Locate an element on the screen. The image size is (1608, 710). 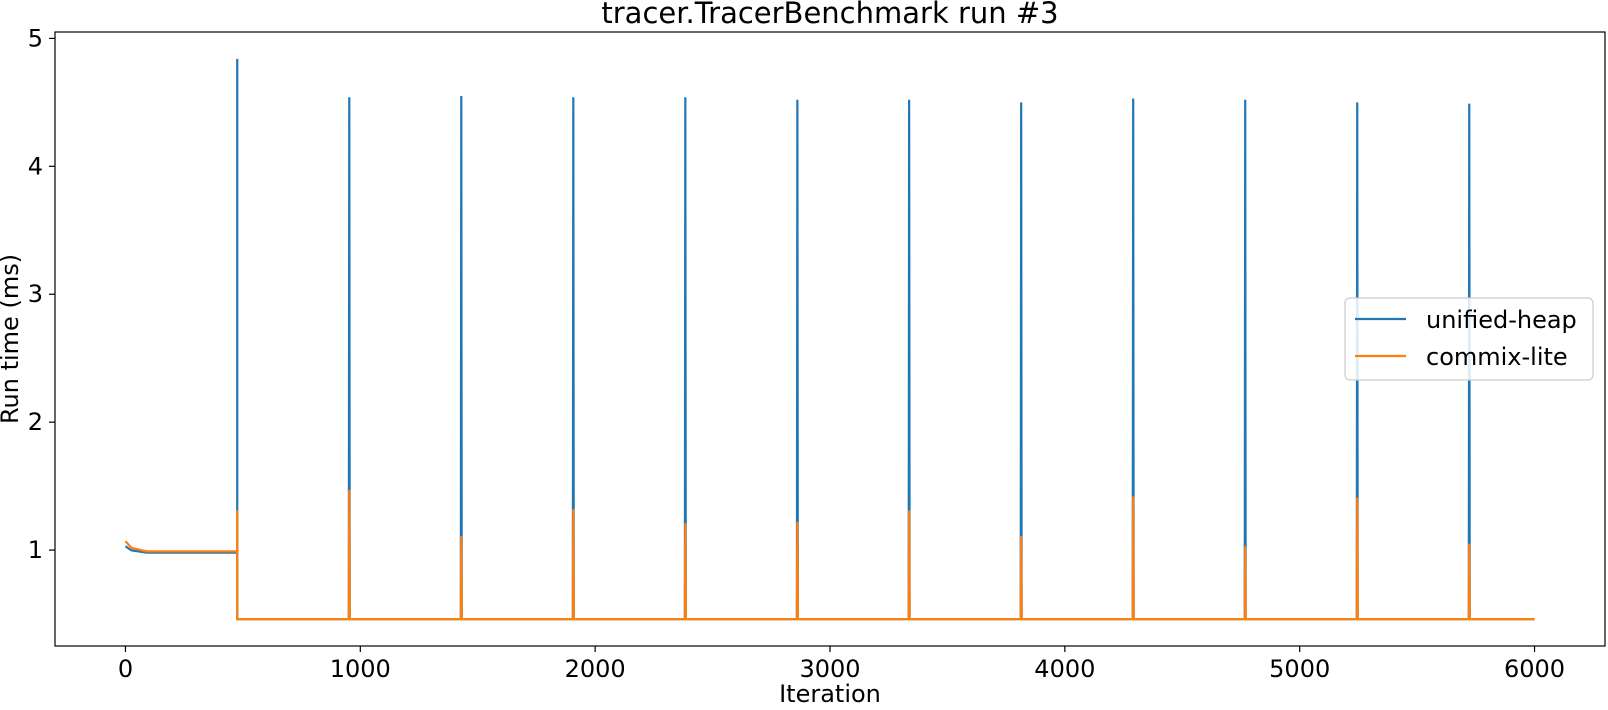
y-tick-label: 1 is located at coordinates (35, 550).